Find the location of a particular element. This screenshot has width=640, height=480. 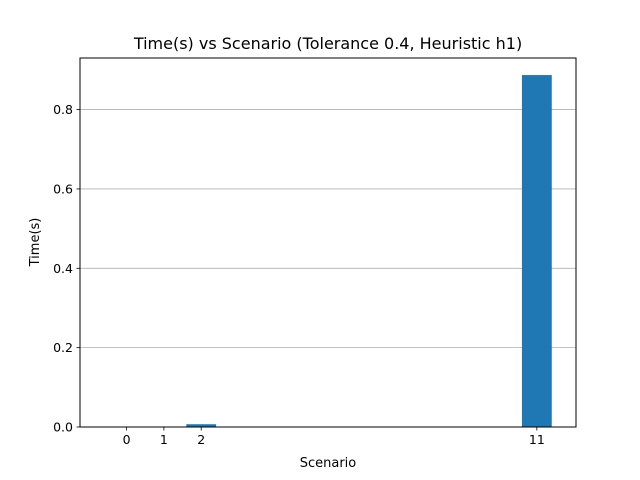

x-tick-label: 11 is located at coordinates (537, 439).